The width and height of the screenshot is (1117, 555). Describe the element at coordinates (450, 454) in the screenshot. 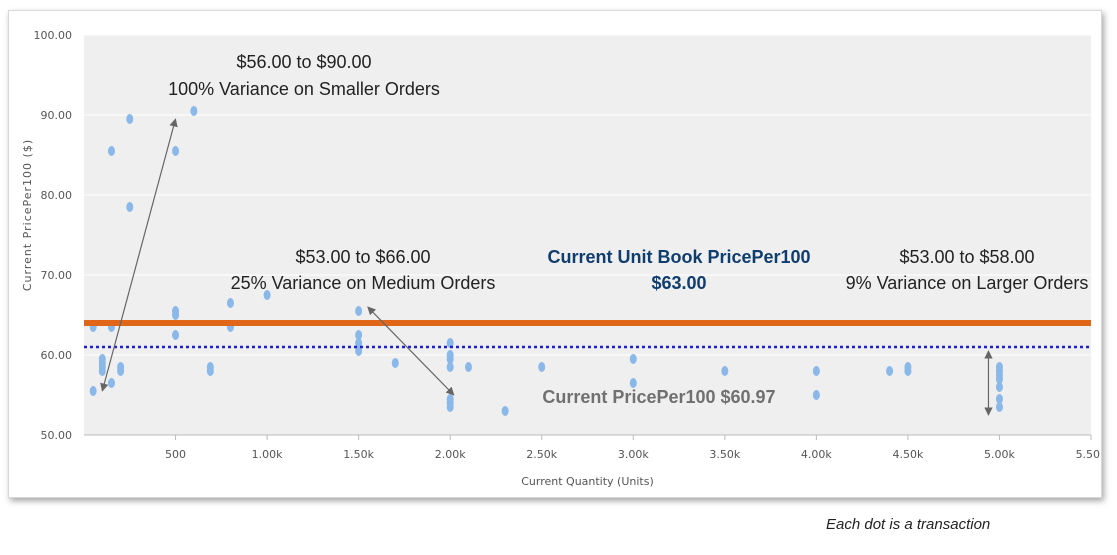

I see `x-tick-label: 2.00k` at that location.